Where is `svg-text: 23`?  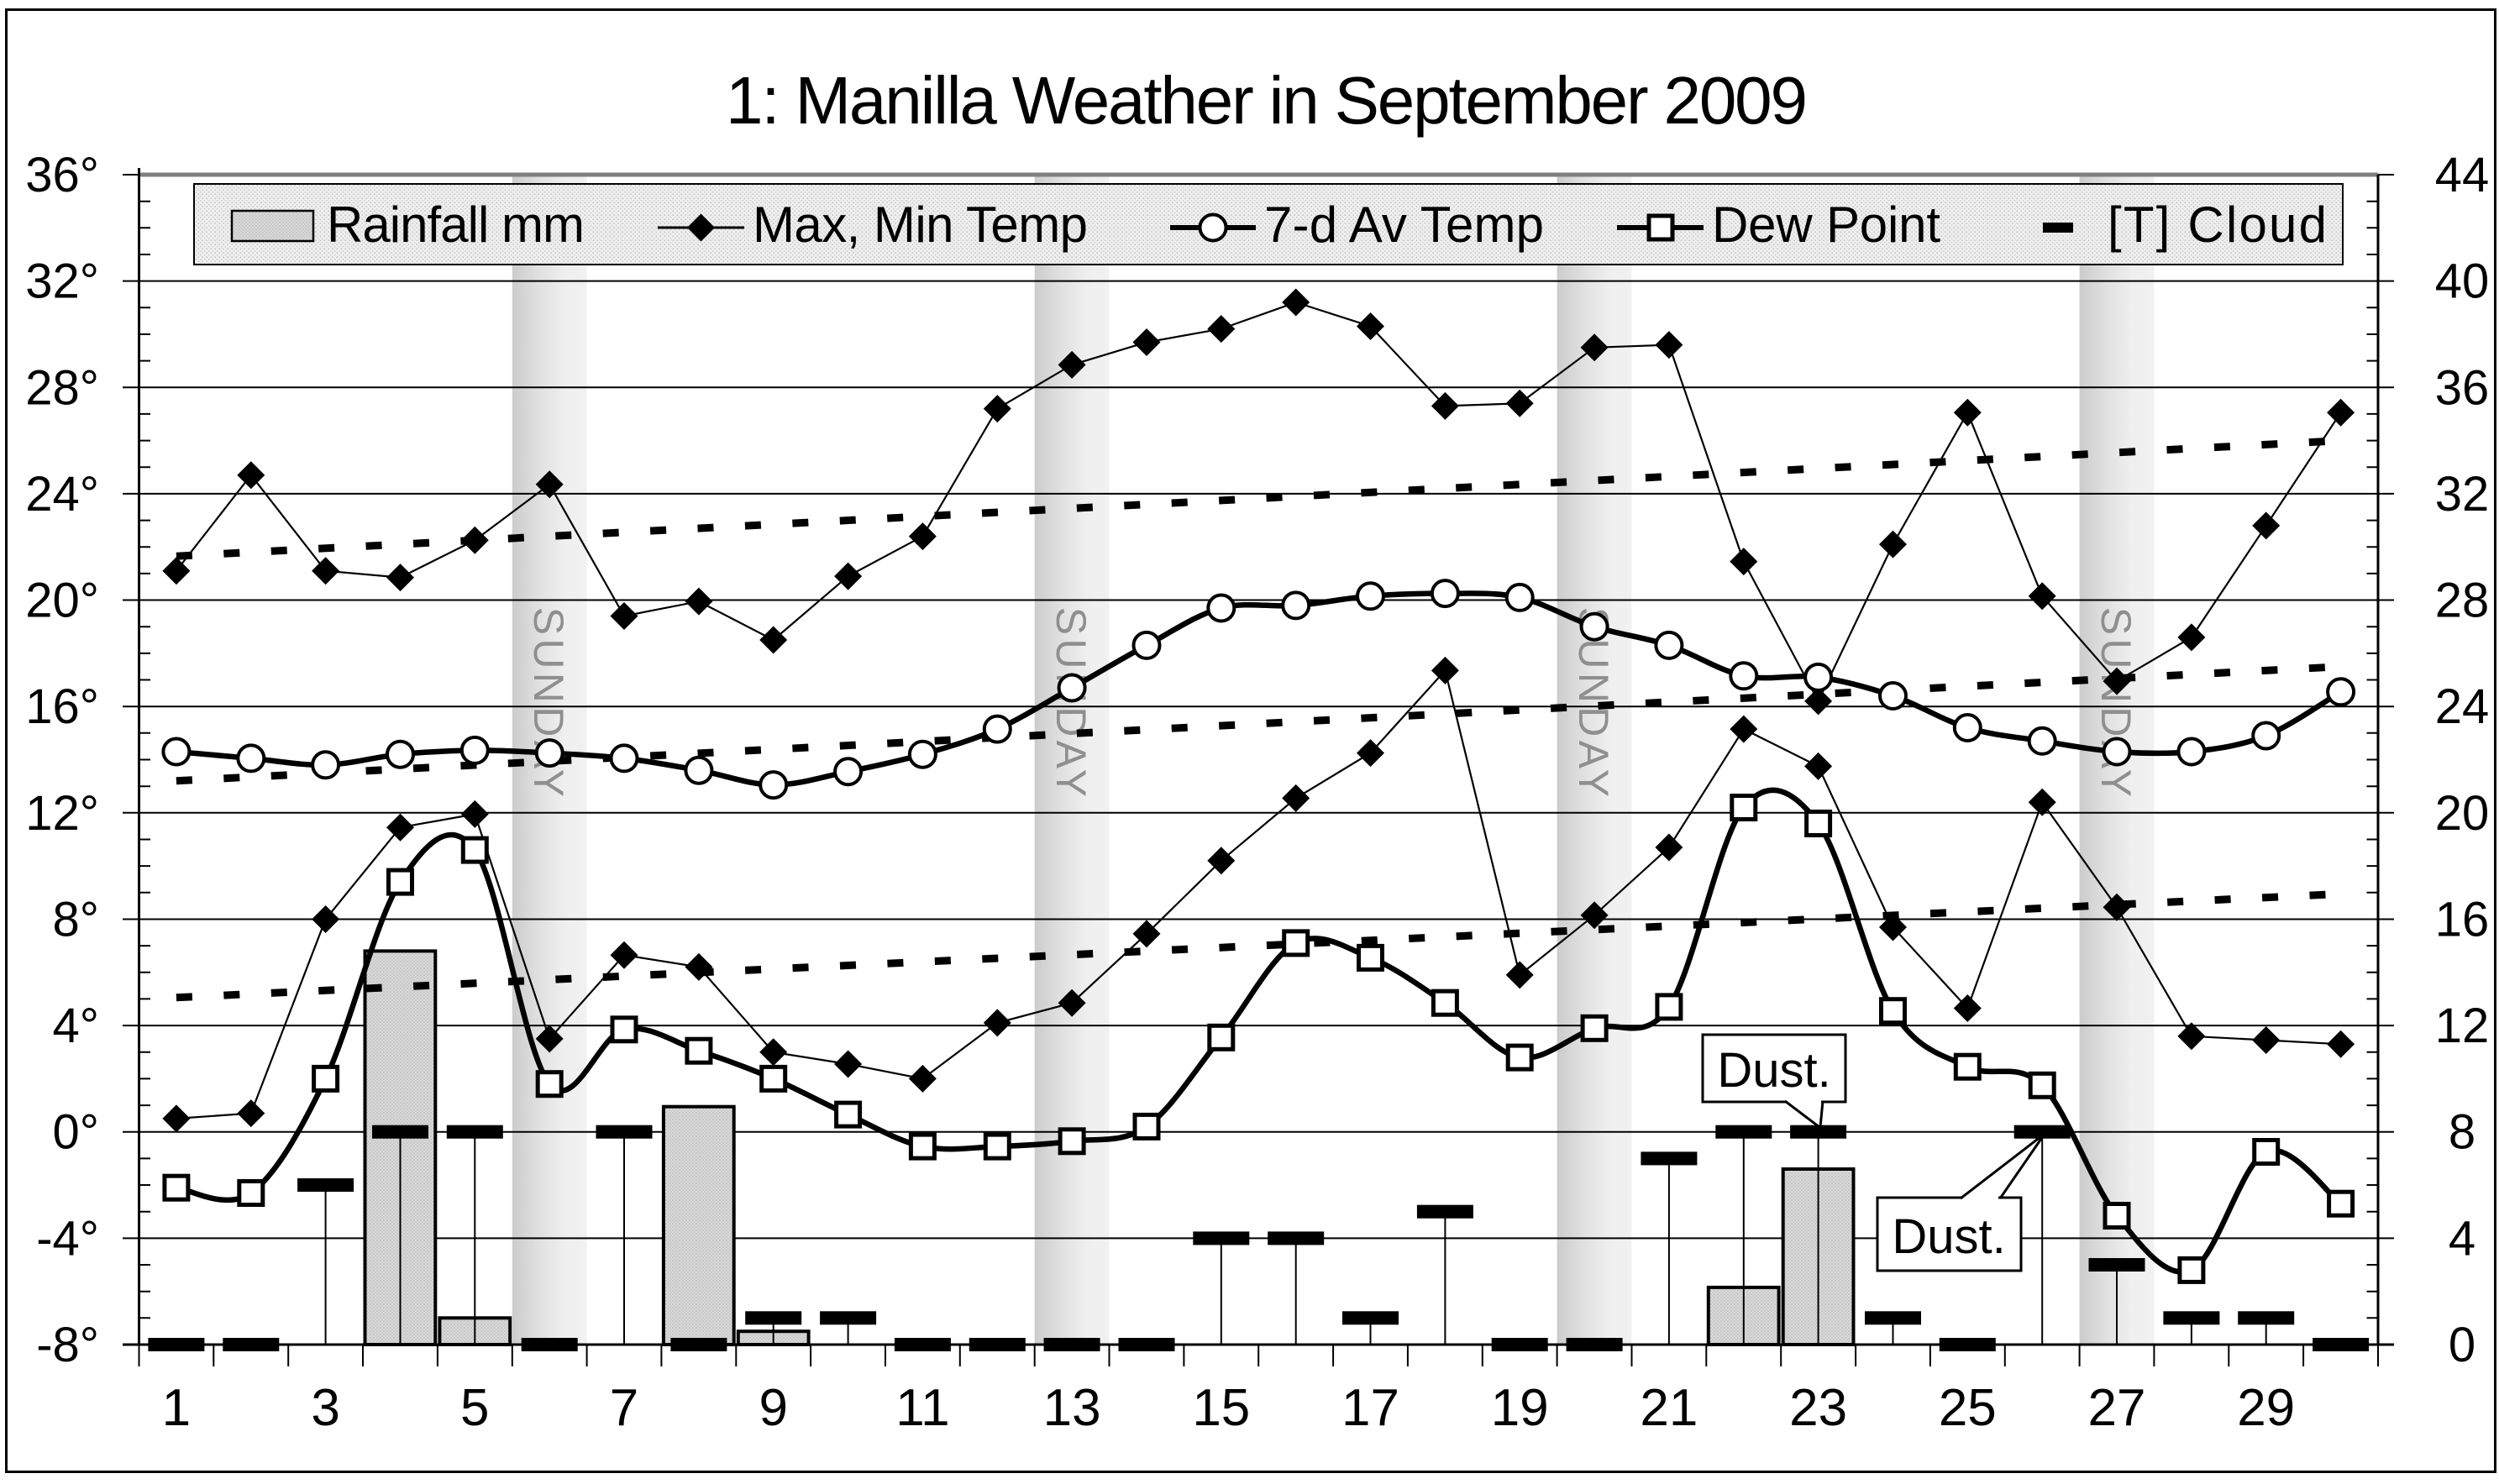 svg-text: 23 is located at coordinates (1818, 1408).